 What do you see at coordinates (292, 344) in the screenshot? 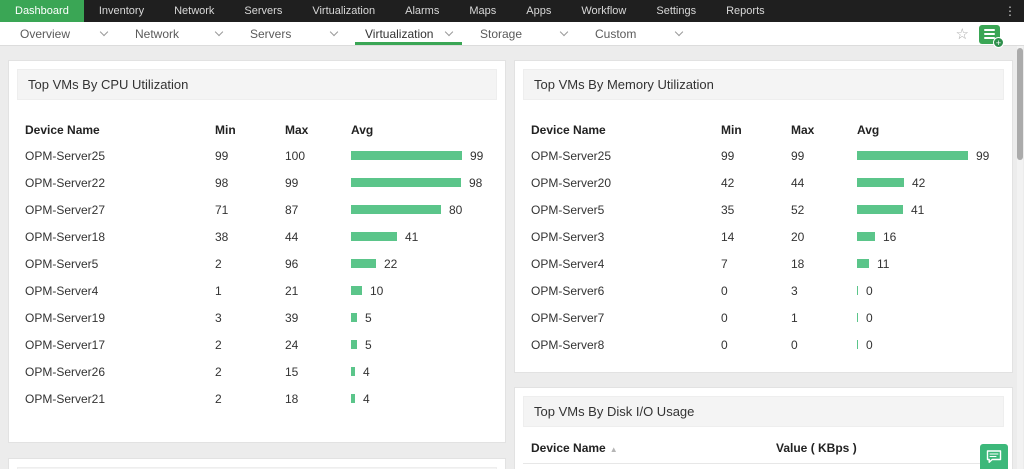
I see `max-value: 24` at bounding box center [292, 344].